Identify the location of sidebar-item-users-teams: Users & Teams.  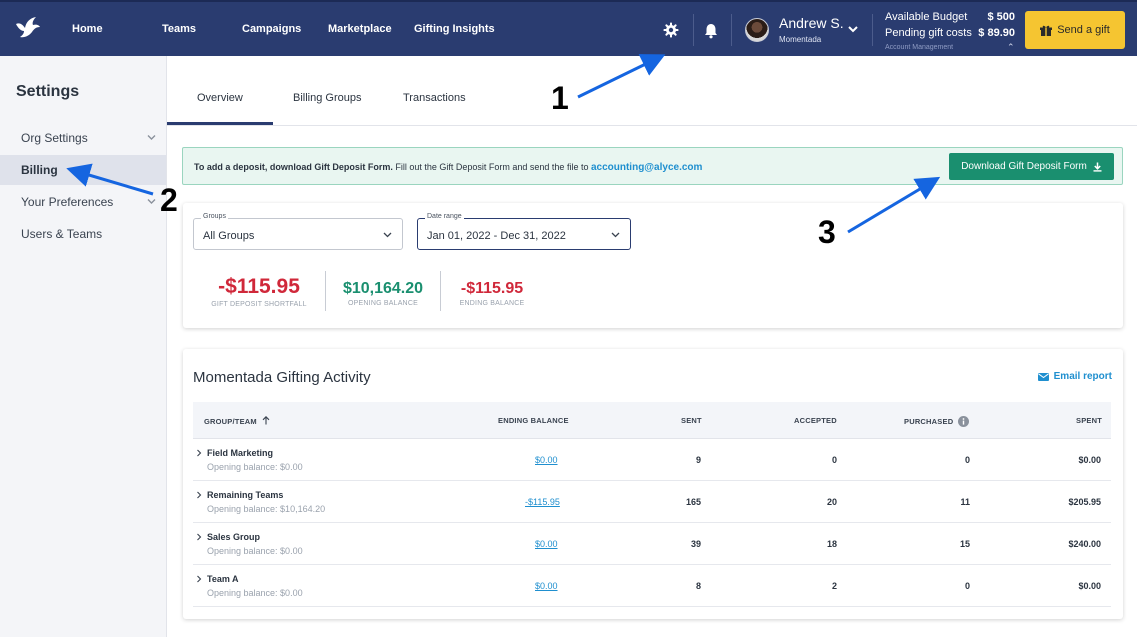
(83, 234).